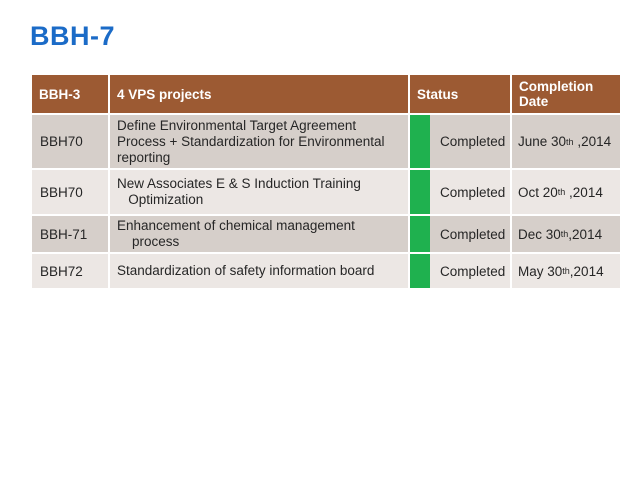  What do you see at coordinates (566, 94) in the screenshot?
I see `column-header-completion-date: Completion Date` at bounding box center [566, 94].